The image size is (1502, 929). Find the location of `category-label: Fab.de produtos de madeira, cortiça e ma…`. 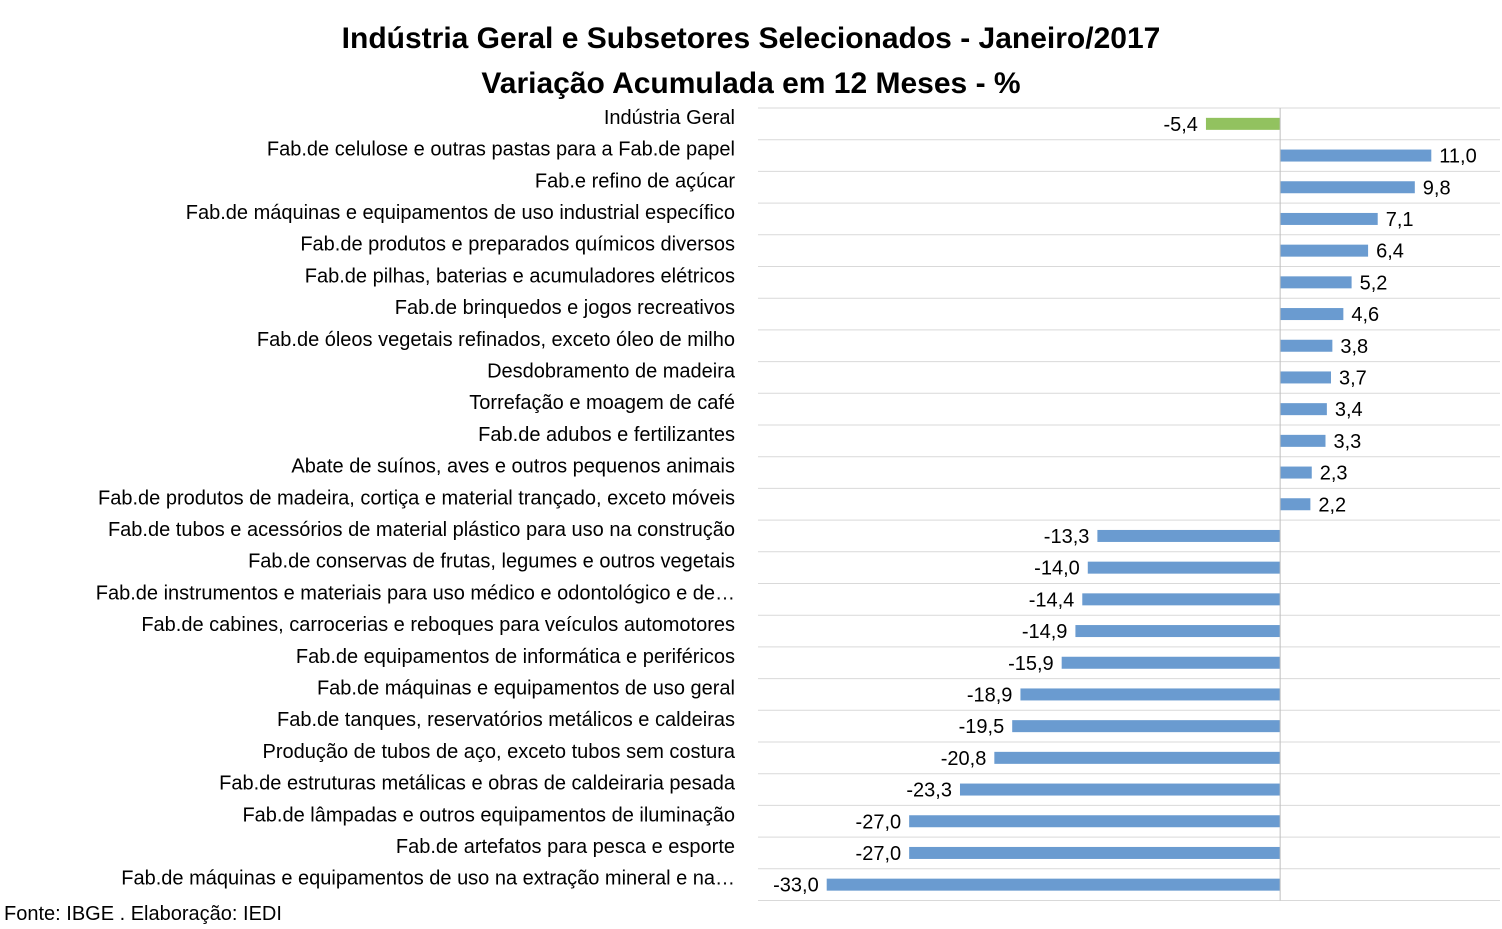

category-label: Fab.de produtos de madeira, cortiça e ma… is located at coordinates (416, 498).